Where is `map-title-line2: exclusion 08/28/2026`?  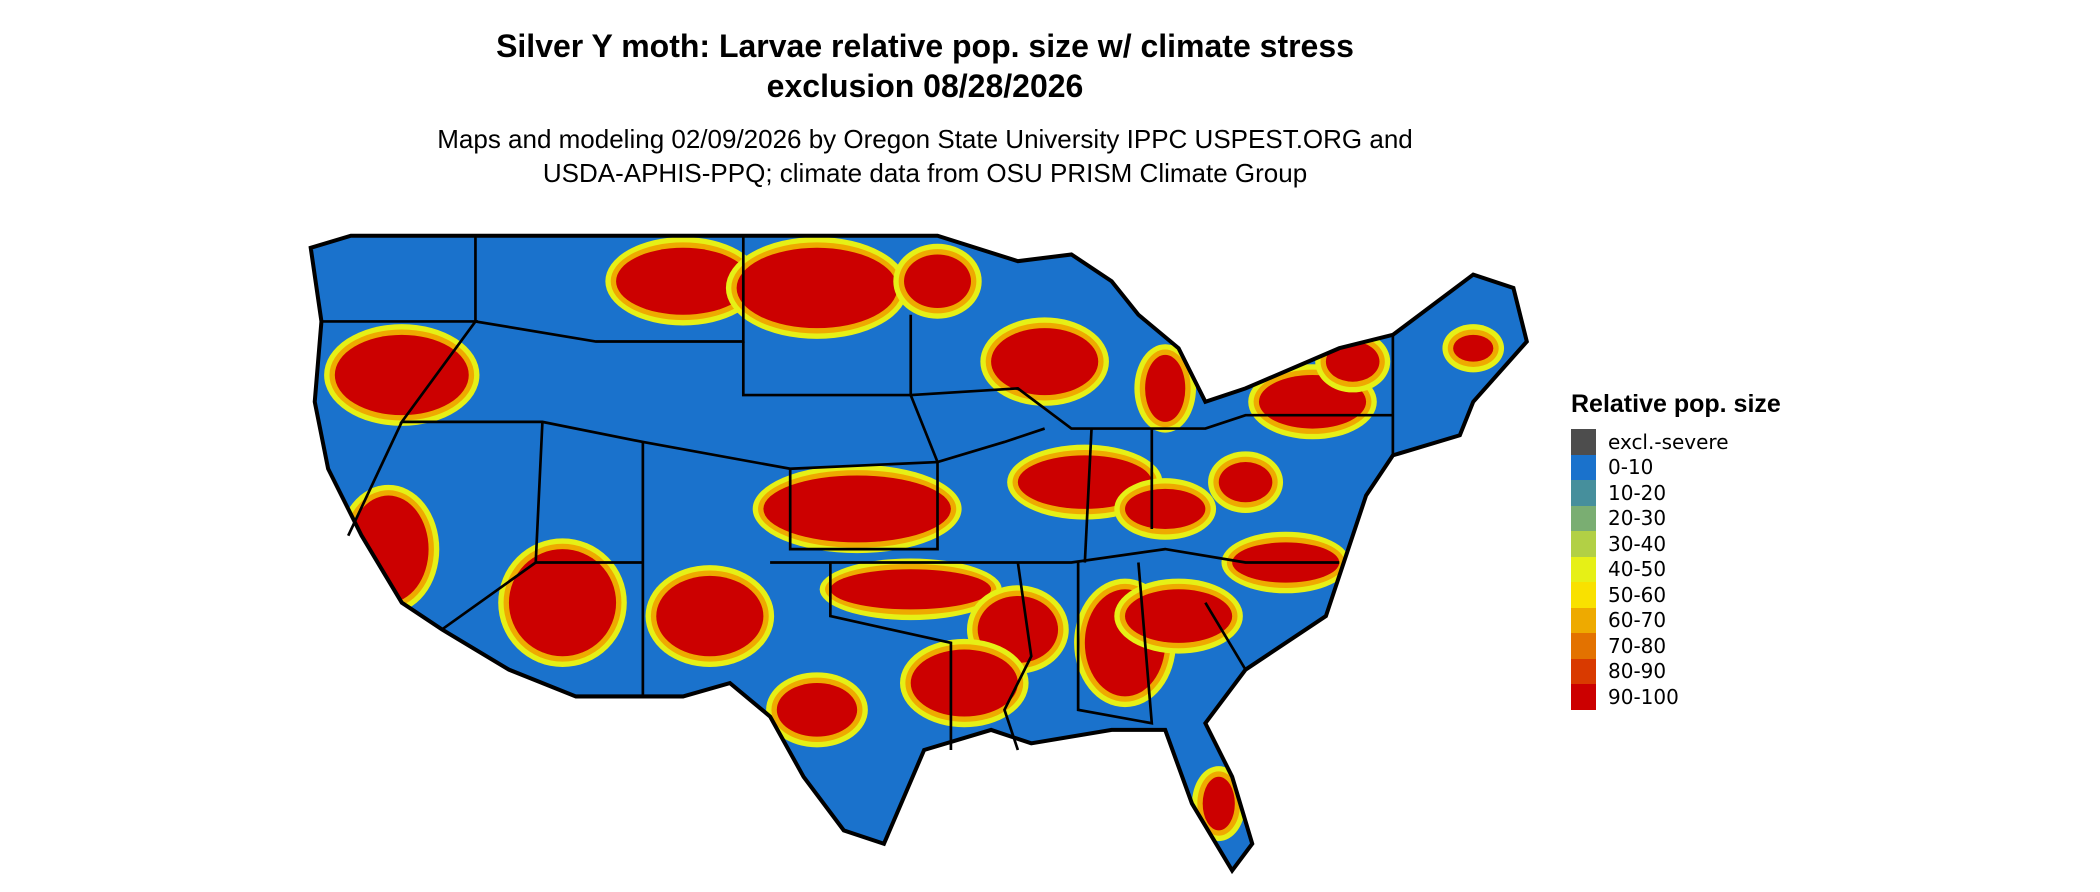 map-title-line2: exclusion 08/28/2026 is located at coordinates (925, 86).